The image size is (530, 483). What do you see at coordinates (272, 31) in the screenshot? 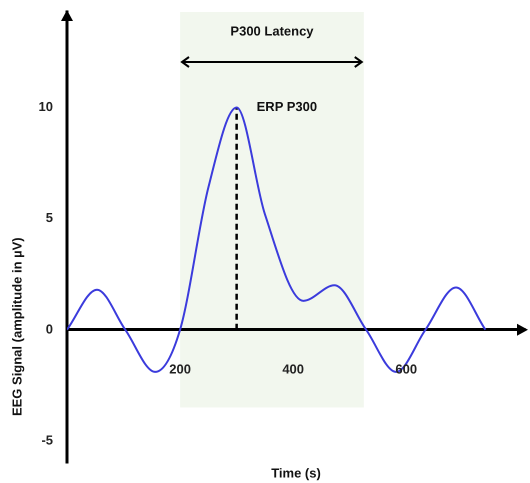
I see `band-label: P300 Latency` at bounding box center [272, 31].